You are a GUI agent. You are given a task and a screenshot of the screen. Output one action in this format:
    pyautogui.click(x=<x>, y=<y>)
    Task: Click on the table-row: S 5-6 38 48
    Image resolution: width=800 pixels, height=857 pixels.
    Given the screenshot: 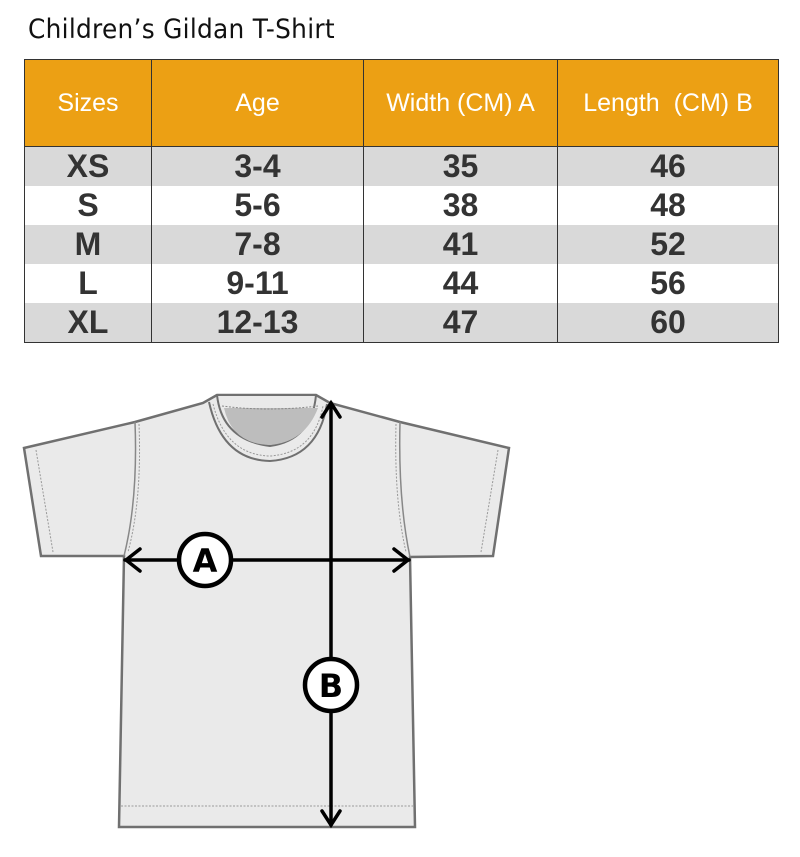 What is the action you would take?
    pyautogui.click(x=401, y=205)
    